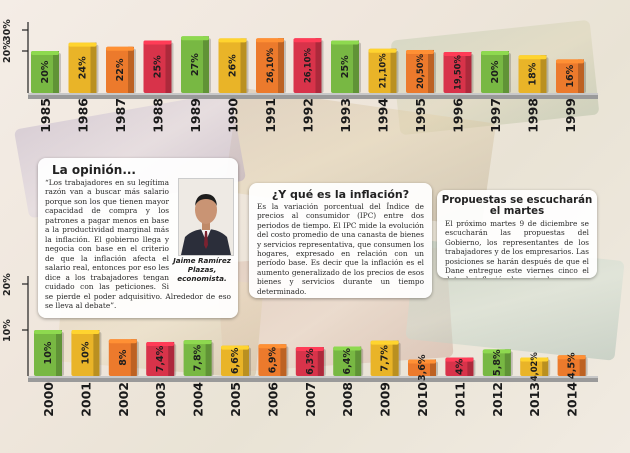 This screenshot has width=630, height=453. I want to click on photo-caption: Jaime Ramírez Plazas, economista., so click(202, 269).